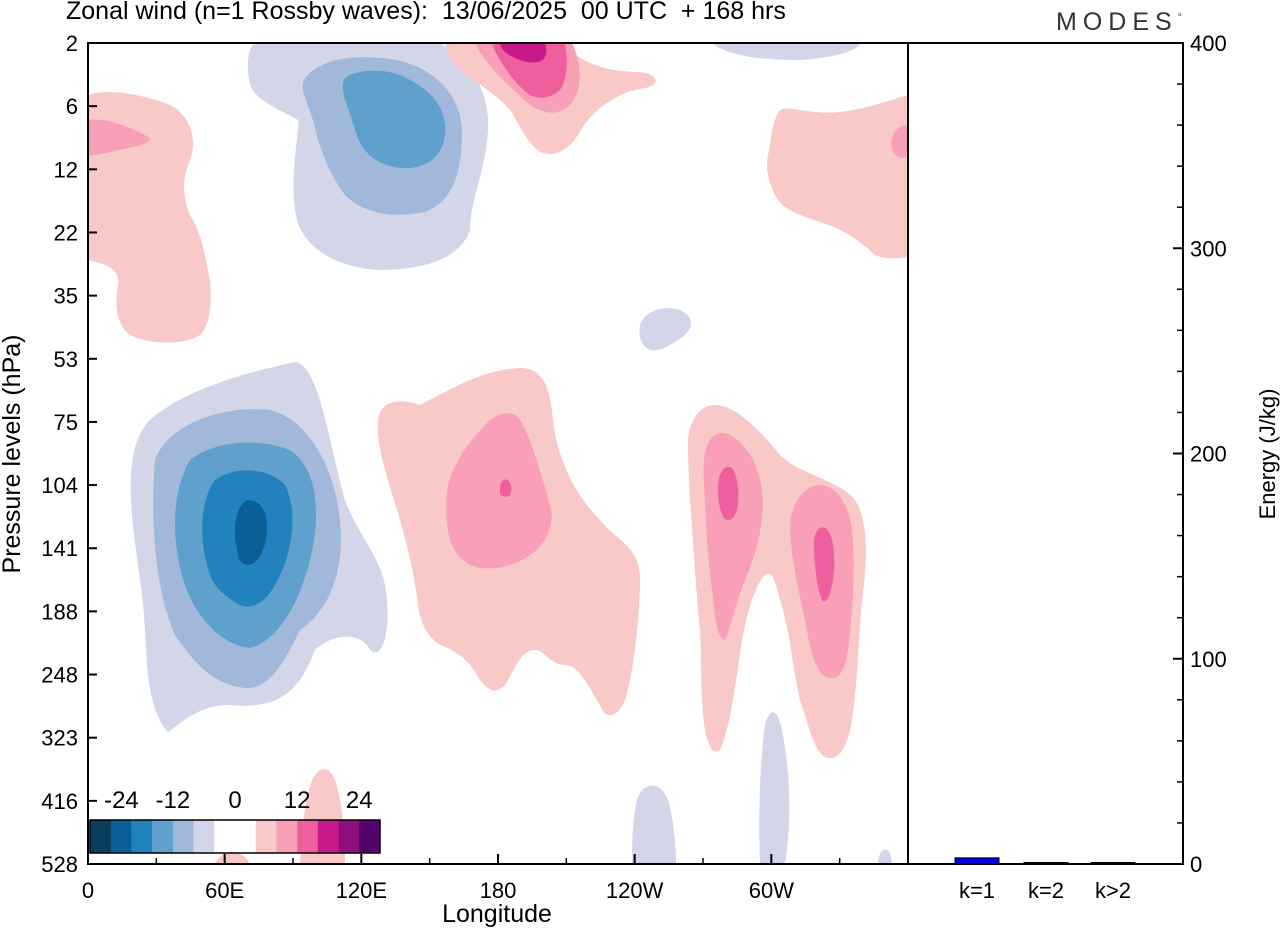 Image resolution: width=1280 pixels, height=930 pixels. I want to click on negative-contour-top, so click(786, 51).